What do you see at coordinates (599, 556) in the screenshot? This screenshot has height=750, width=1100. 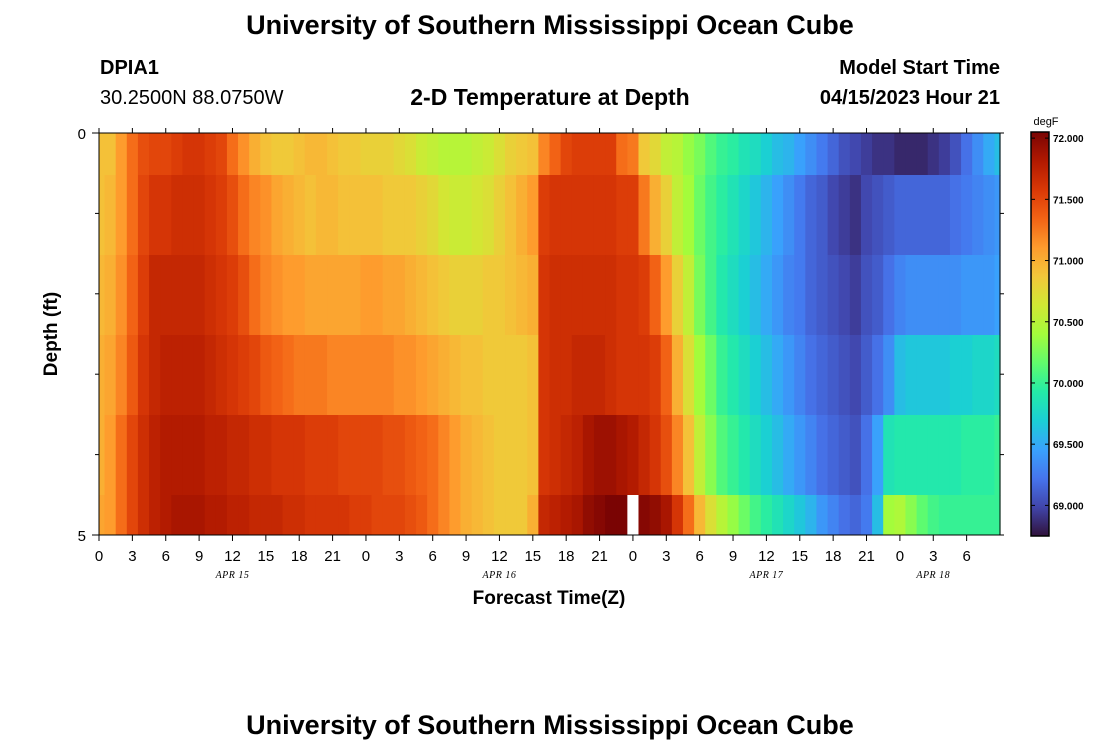 I see `x-tick-label: 21` at bounding box center [599, 556].